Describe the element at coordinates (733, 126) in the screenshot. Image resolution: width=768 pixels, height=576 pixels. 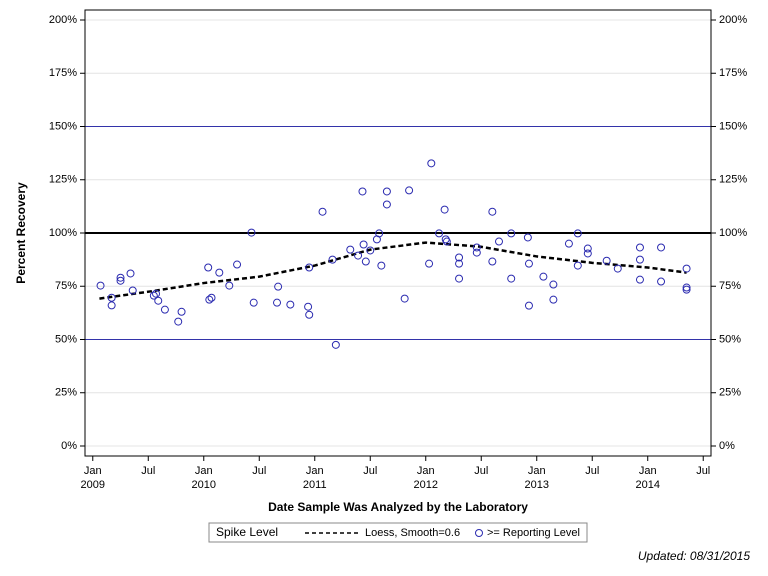
I see `y2-tick-label: 150%` at that location.